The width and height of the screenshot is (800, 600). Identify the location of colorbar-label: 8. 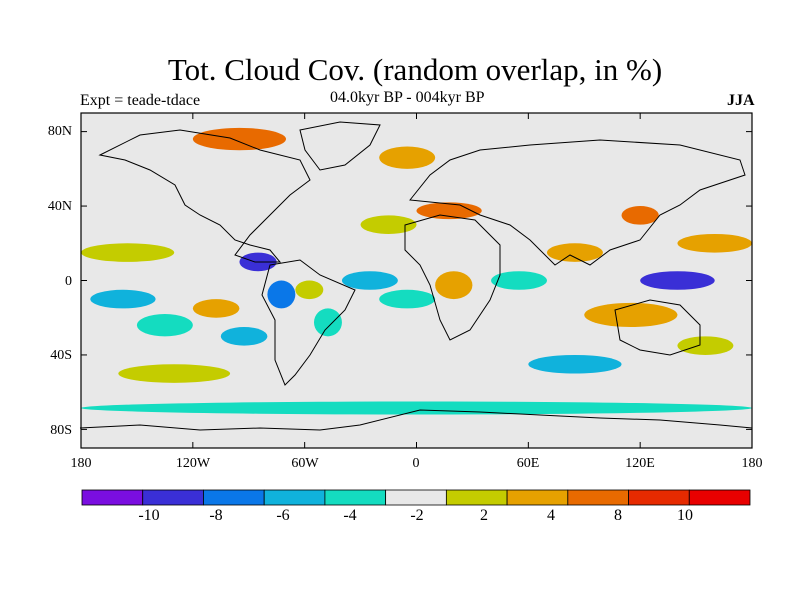
(618, 515).